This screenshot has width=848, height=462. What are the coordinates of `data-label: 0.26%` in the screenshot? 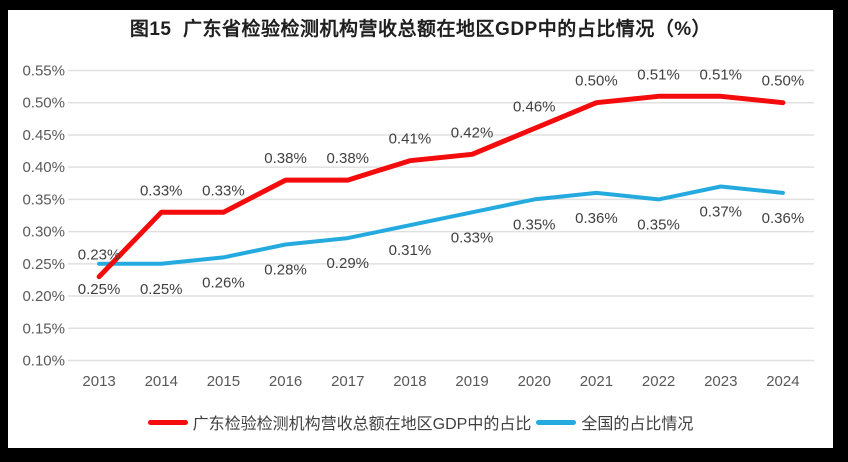 It's located at (223, 282).